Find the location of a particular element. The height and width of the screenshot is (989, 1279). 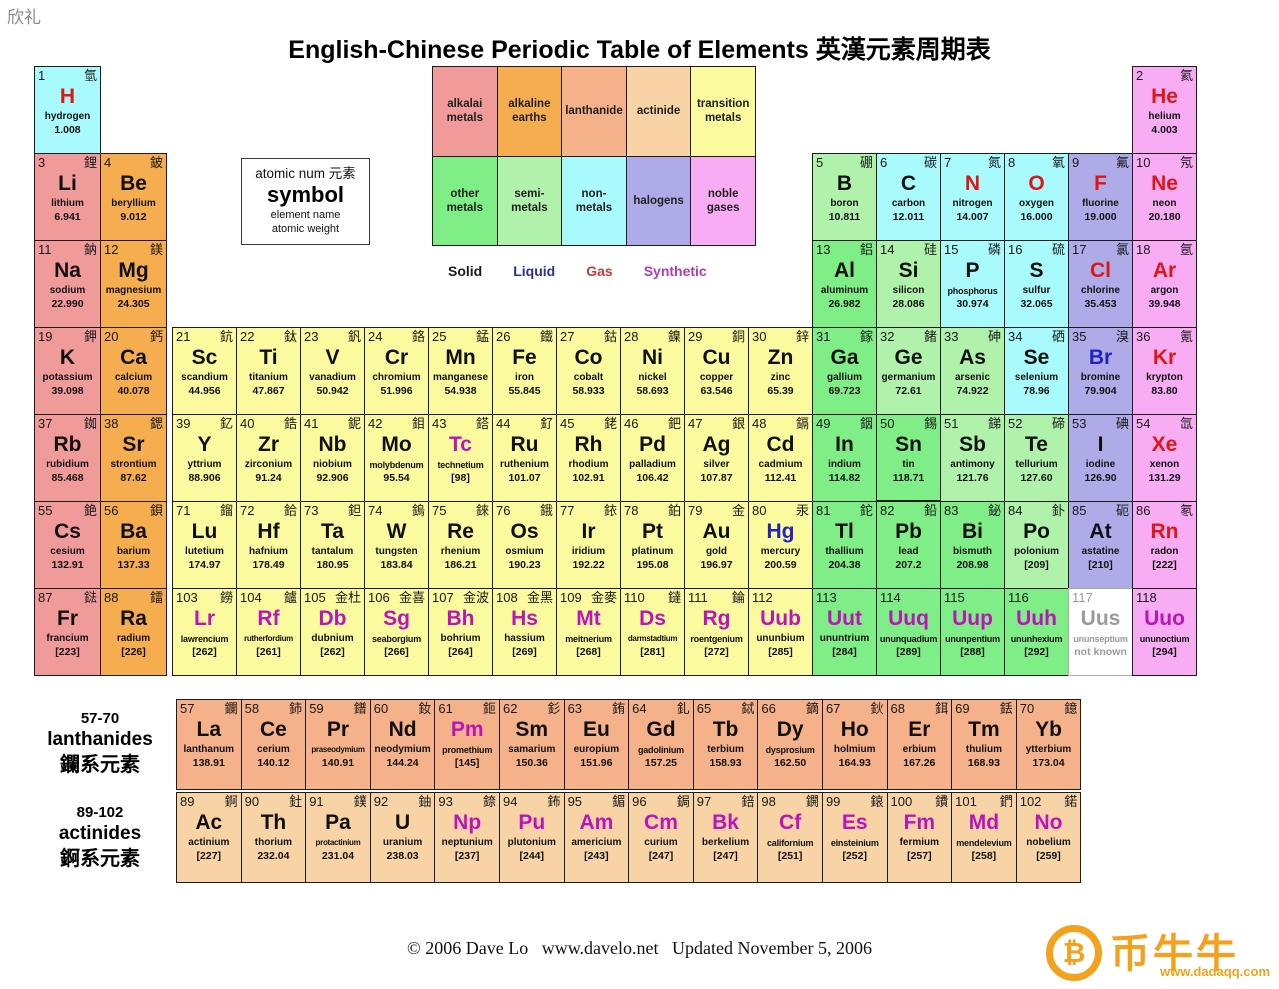

atomic-number: 19 is located at coordinates (45, 336).